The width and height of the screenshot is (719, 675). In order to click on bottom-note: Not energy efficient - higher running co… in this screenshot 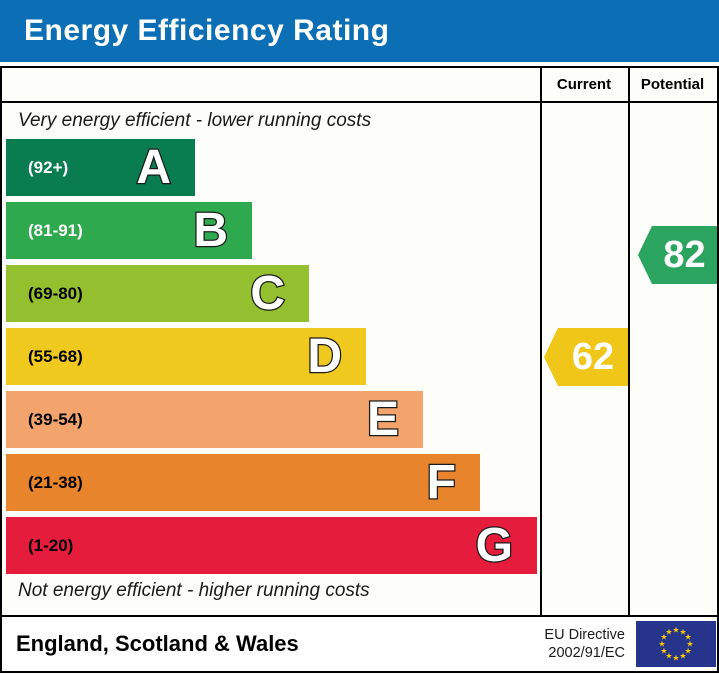, I will do `click(194, 590)`.